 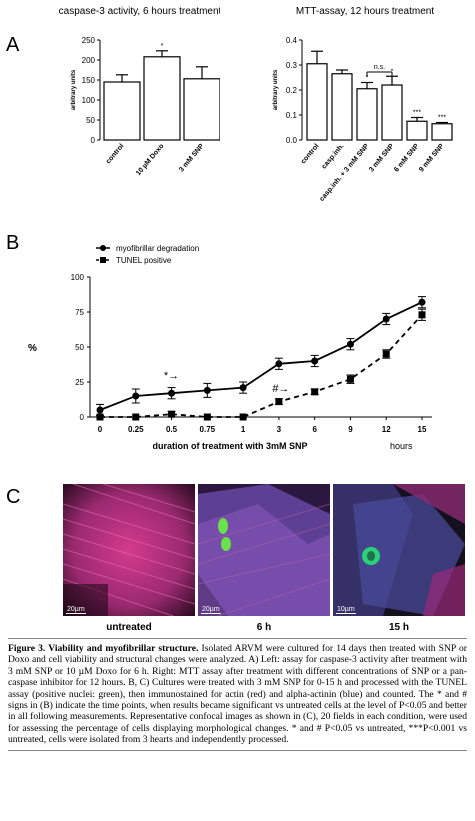 I want to click on significance-mark: ***, so click(x=417, y=113).